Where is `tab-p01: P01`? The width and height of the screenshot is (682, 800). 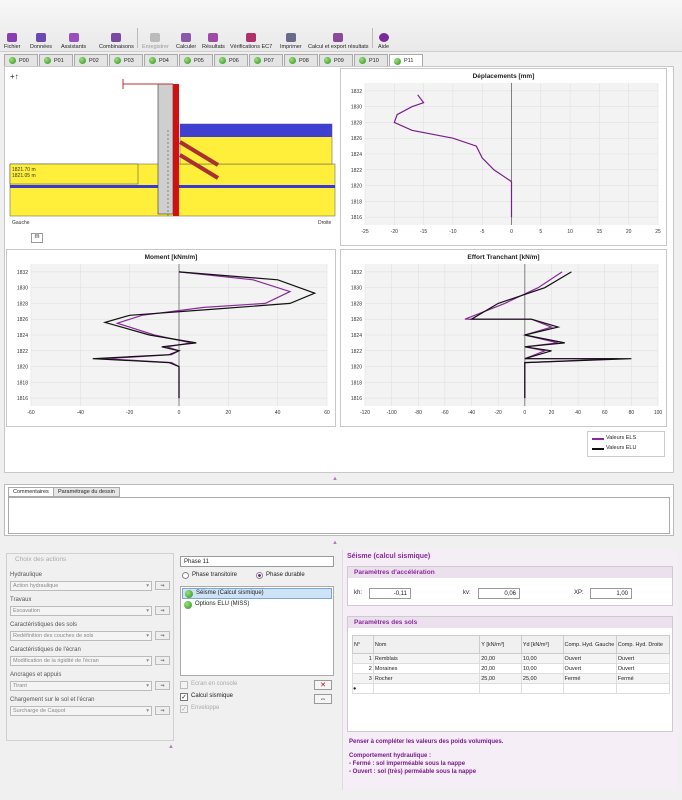
tab-p01: P01 is located at coordinates (56, 60).